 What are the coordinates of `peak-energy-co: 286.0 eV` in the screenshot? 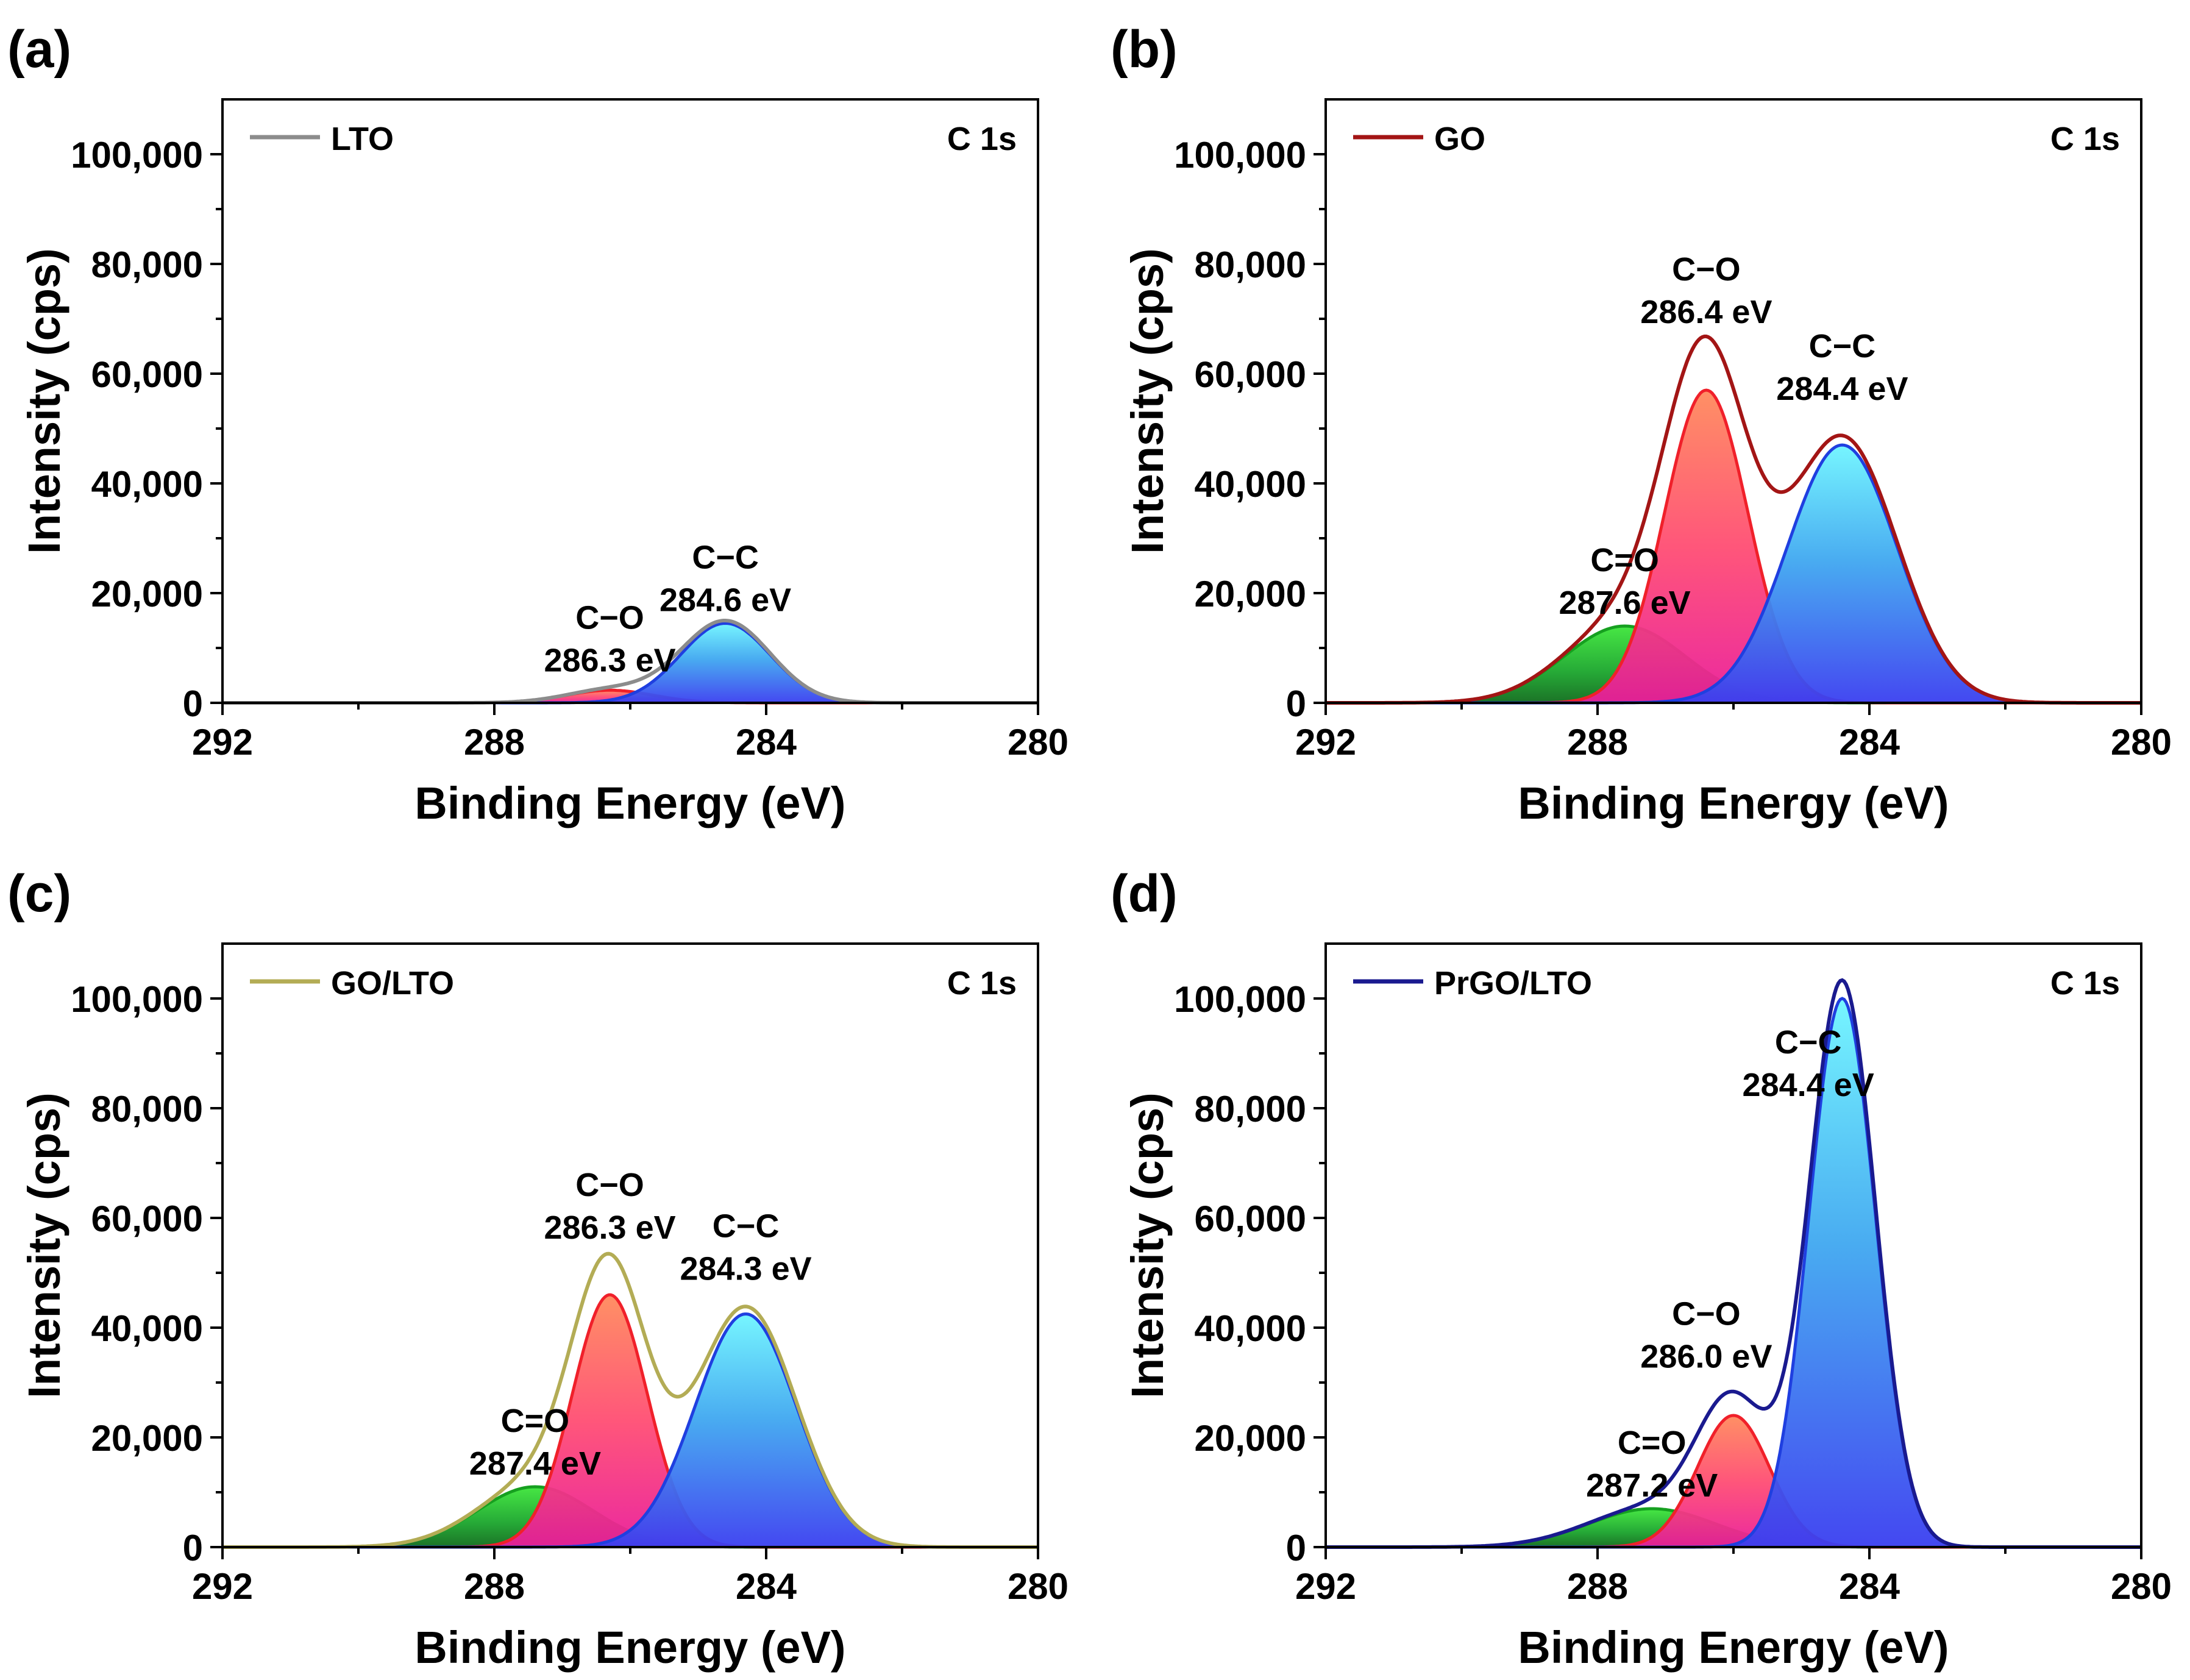 It's located at (1706, 1357).